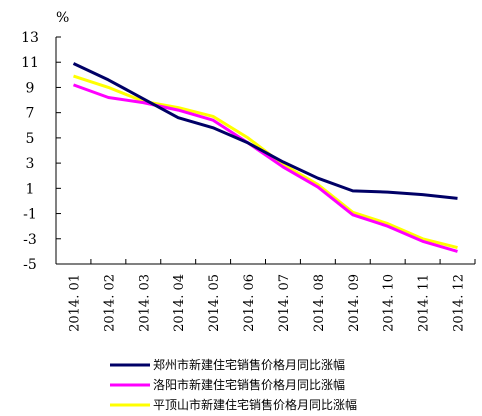 The height and width of the screenshot is (416, 482). Describe the element at coordinates (255, 404) in the screenshot. I see `legend-label: 平顶山市新建住宅销售价格月同比涨幅` at that location.